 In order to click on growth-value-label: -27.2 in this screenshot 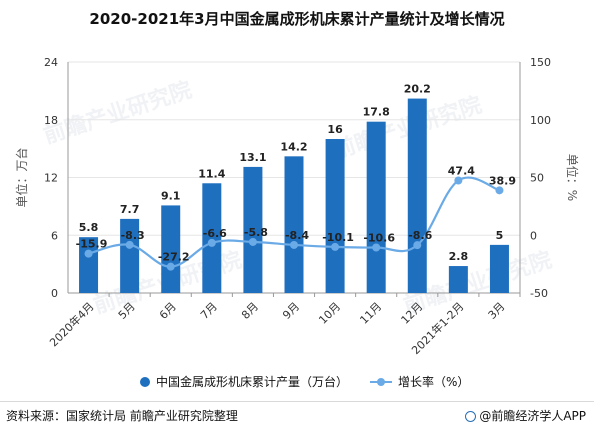, I will do `click(174, 257)`.